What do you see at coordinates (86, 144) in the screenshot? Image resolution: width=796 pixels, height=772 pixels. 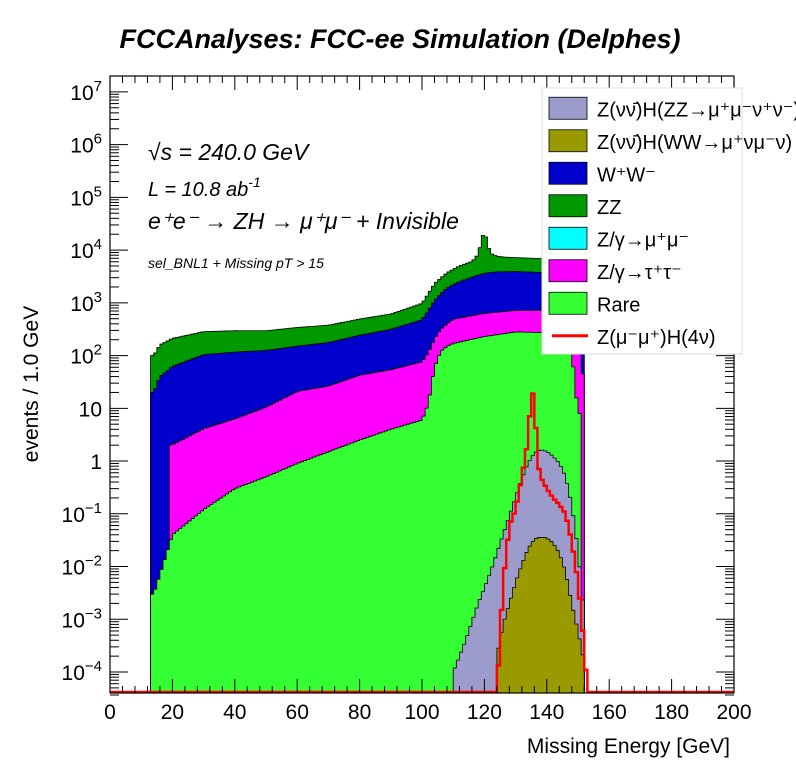 I see `y-tick-label: 10⁶` at bounding box center [86, 144].